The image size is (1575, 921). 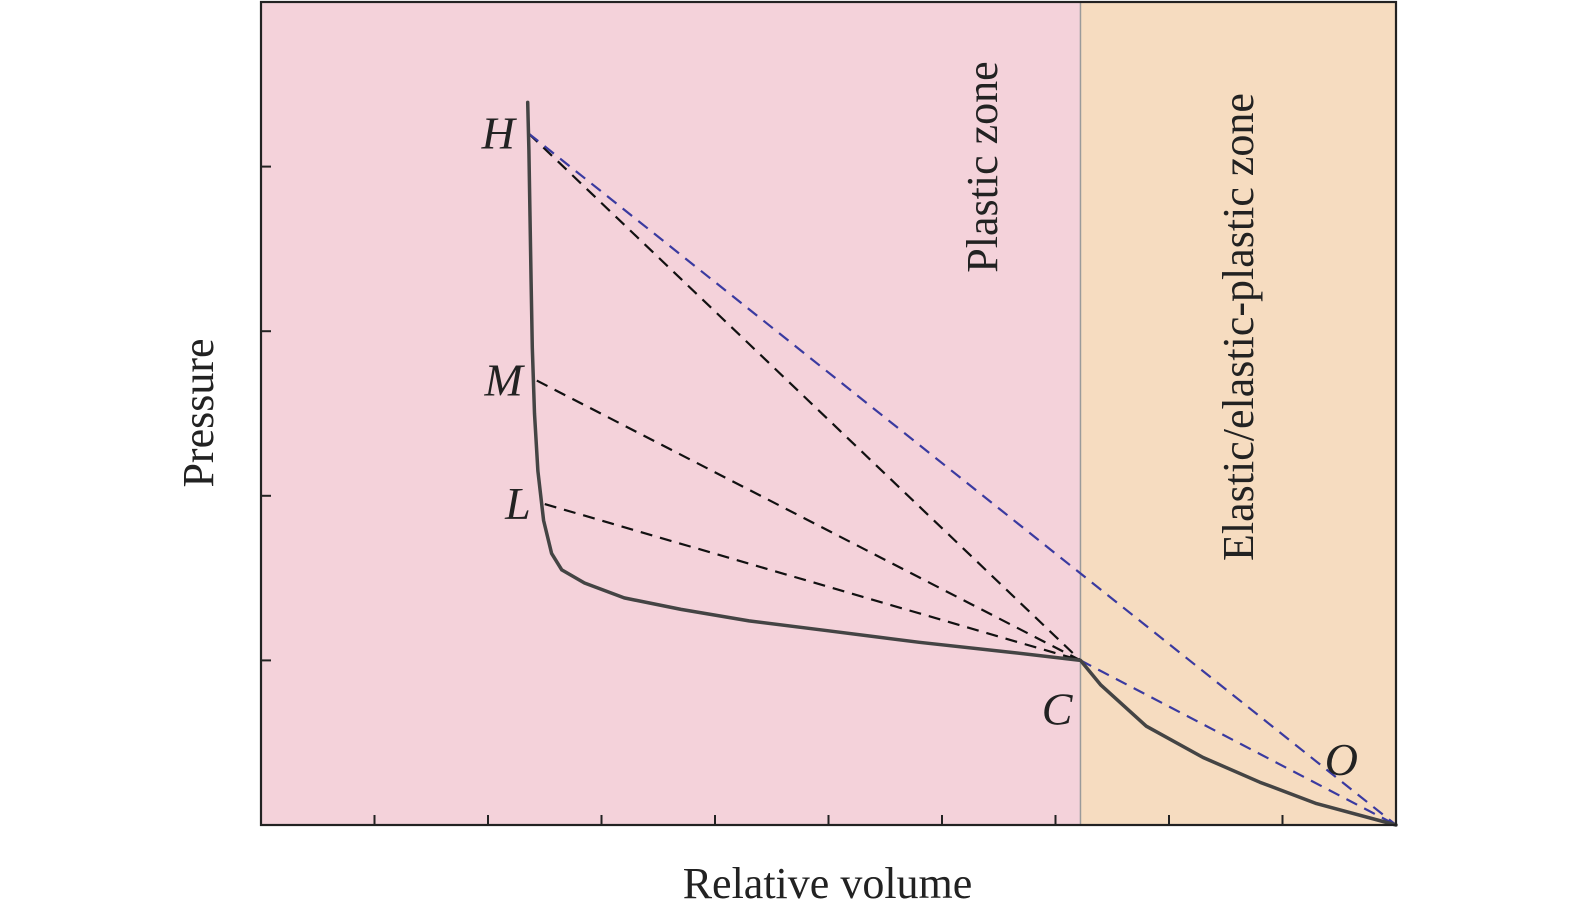 I want to click on point-label-H: H, so click(x=499, y=133).